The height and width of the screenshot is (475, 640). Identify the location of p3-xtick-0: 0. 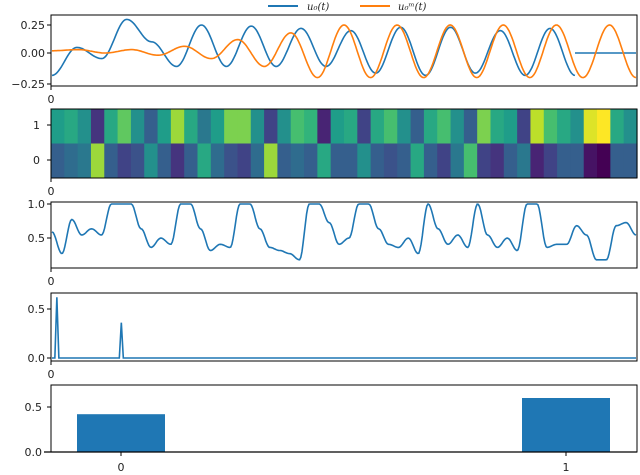
(51, 281).